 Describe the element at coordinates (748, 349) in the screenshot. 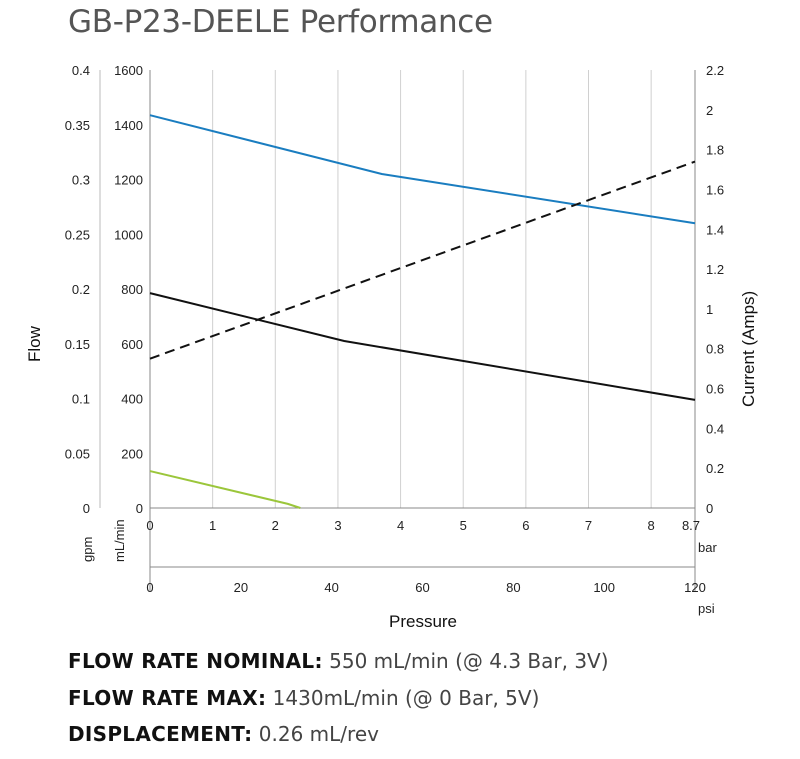

I see `y-axis-title-current: Current (Amps)` at that location.